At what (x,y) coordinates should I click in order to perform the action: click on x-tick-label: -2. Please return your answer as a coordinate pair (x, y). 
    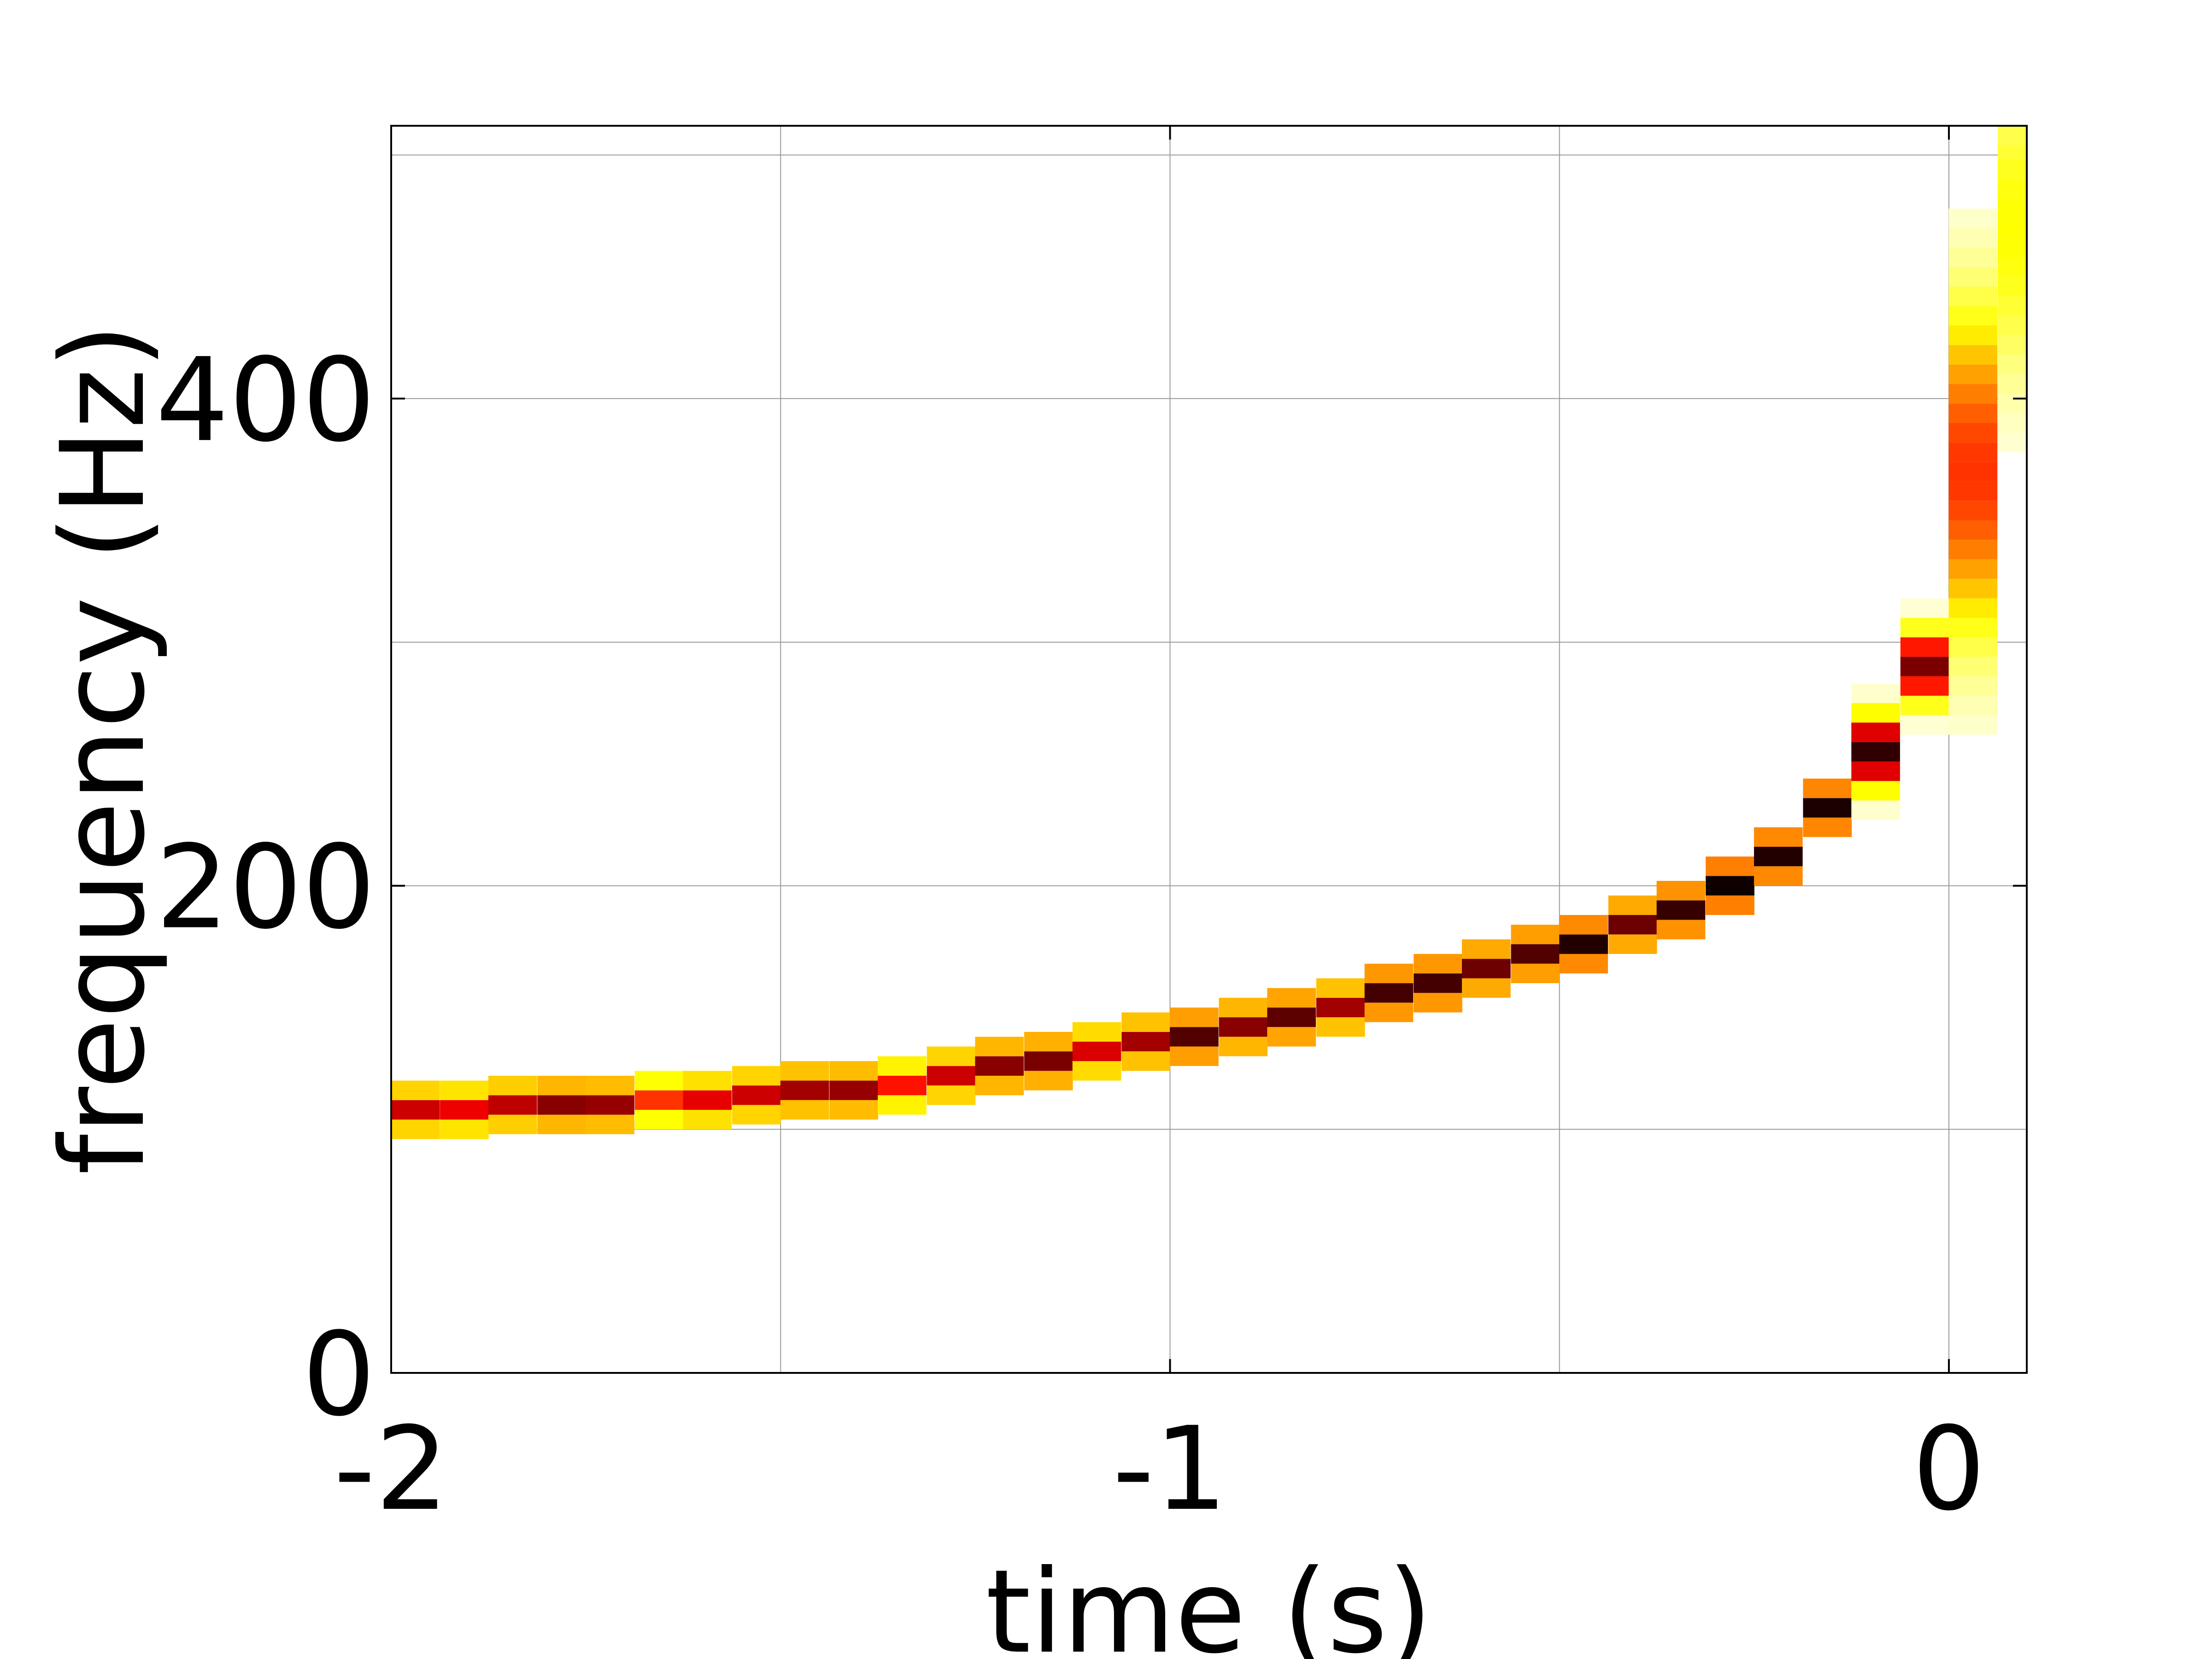
    Looking at the image, I should click on (391, 1469).